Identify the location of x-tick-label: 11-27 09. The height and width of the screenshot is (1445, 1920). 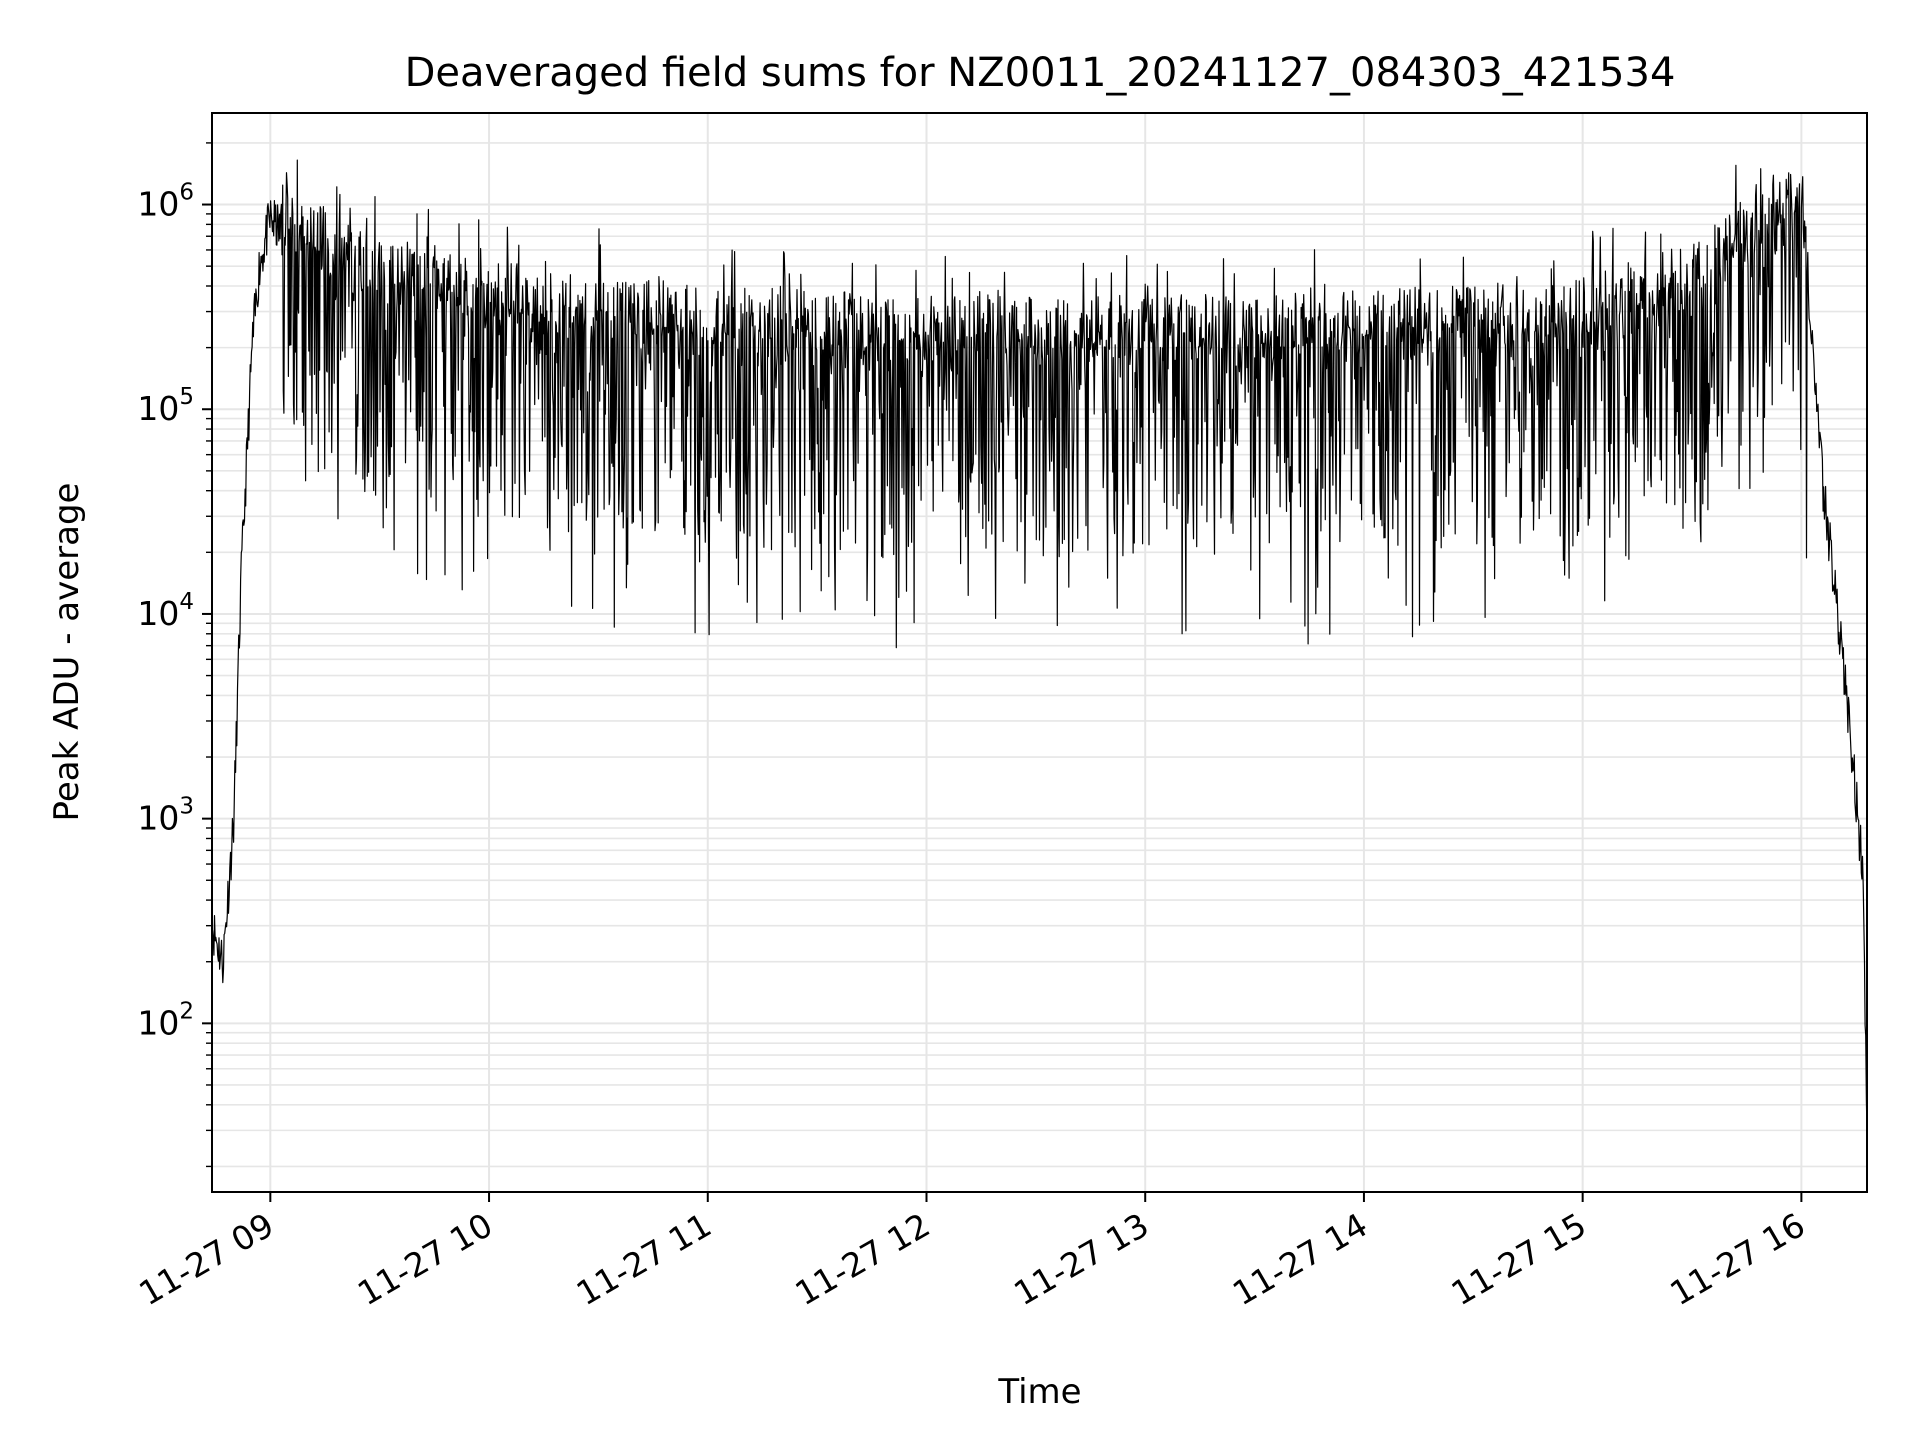
(206, 1259).